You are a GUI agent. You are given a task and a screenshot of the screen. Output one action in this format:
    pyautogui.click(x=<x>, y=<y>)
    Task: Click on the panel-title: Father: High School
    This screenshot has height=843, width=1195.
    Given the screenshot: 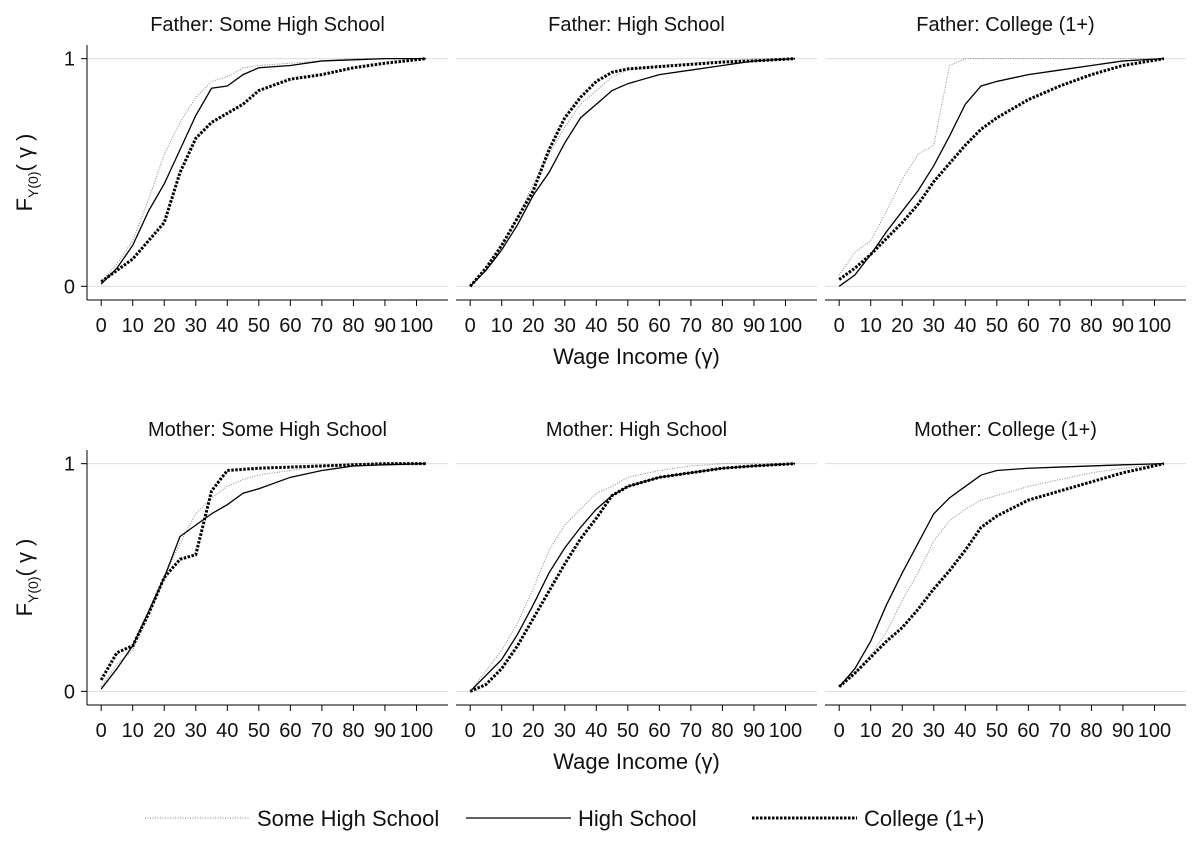 What is the action you would take?
    pyautogui.click(x=636, y=25)
    